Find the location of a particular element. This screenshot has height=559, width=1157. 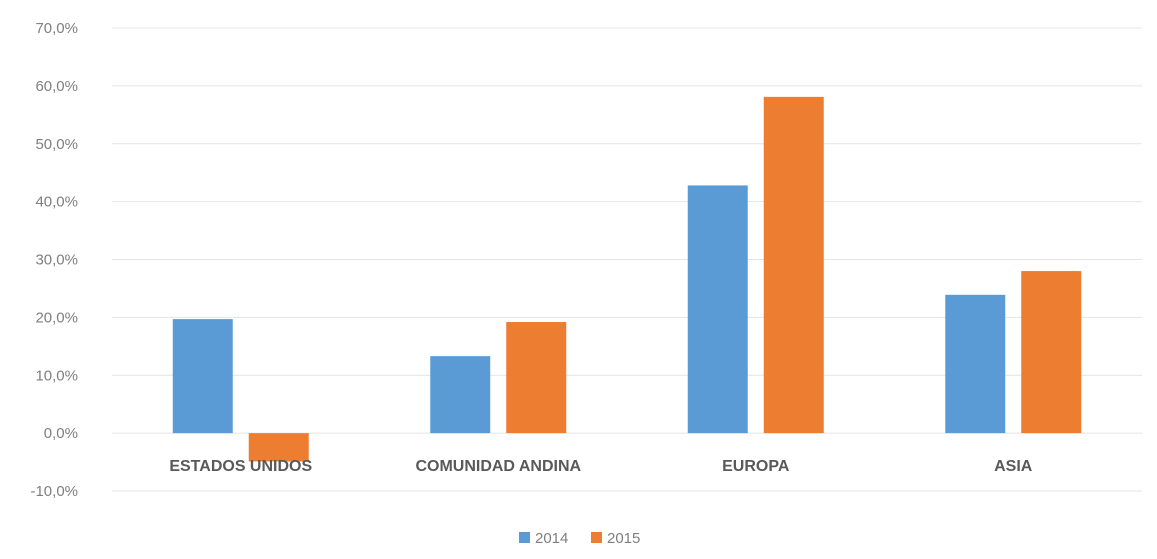

x-category-label: ASIA is located at coordinates (1013, 466).